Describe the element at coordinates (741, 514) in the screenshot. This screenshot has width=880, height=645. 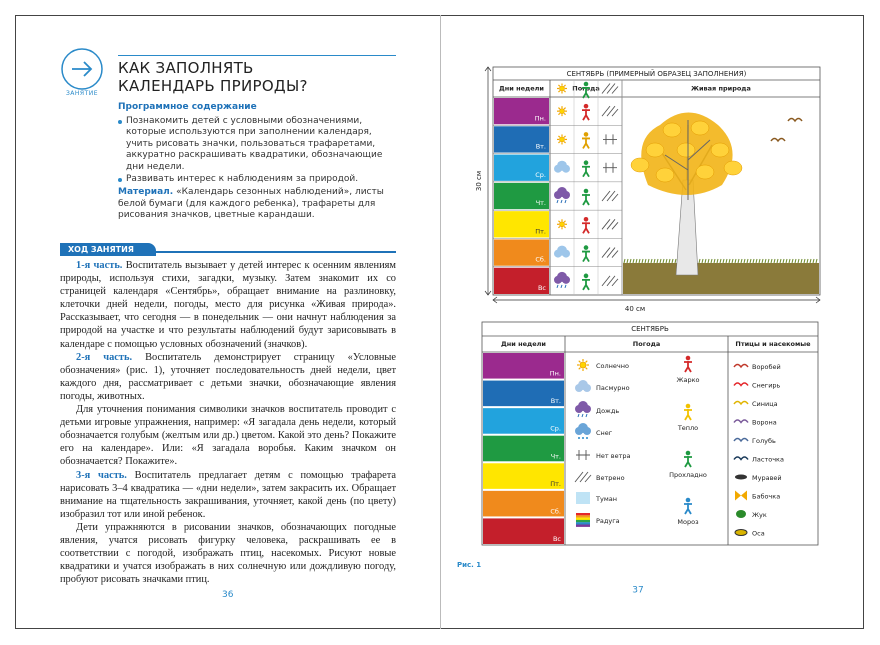
I see `icon-beetle` at that location.